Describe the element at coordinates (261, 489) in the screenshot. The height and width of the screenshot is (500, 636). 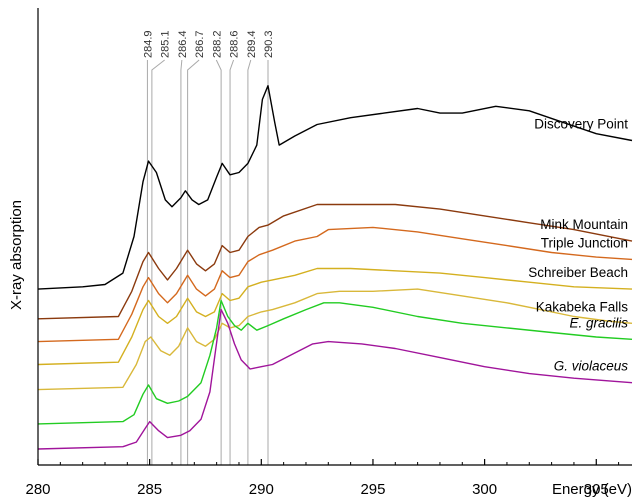
I see `x-tick-label: 290` at that location.